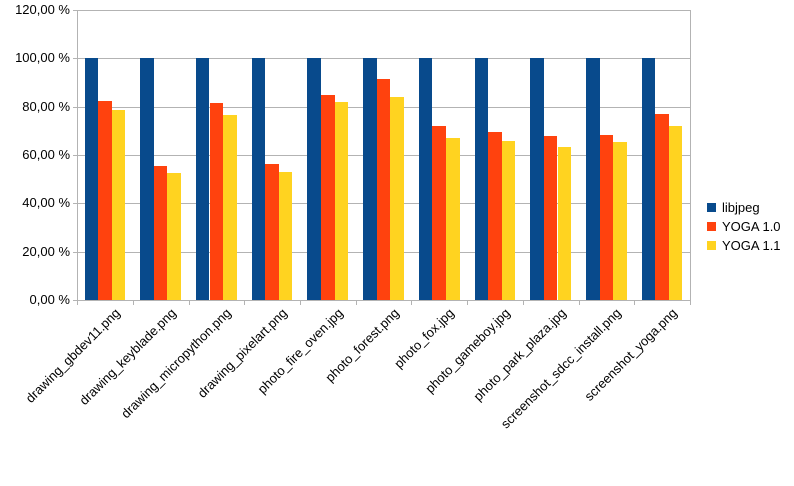 The width and height of the screenshot is (794, 486). Describe the element at coordinates (741, 207) in the screenshot. I see `legend-label: libjpeg` at that location.